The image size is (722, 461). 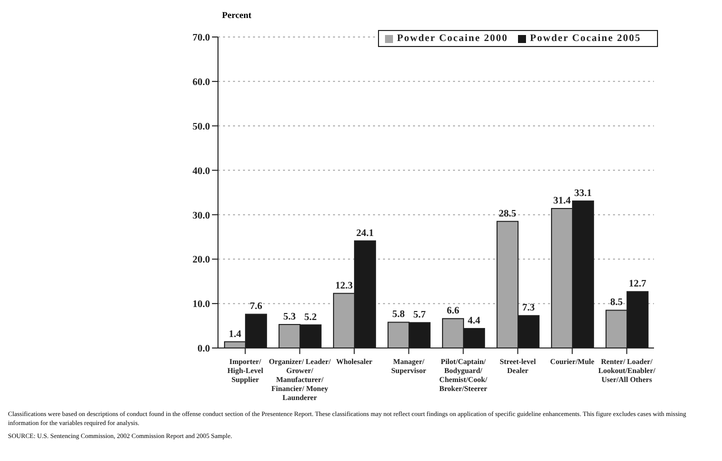 I want to click on data-label: 24.1, so click(x=365, y=233).